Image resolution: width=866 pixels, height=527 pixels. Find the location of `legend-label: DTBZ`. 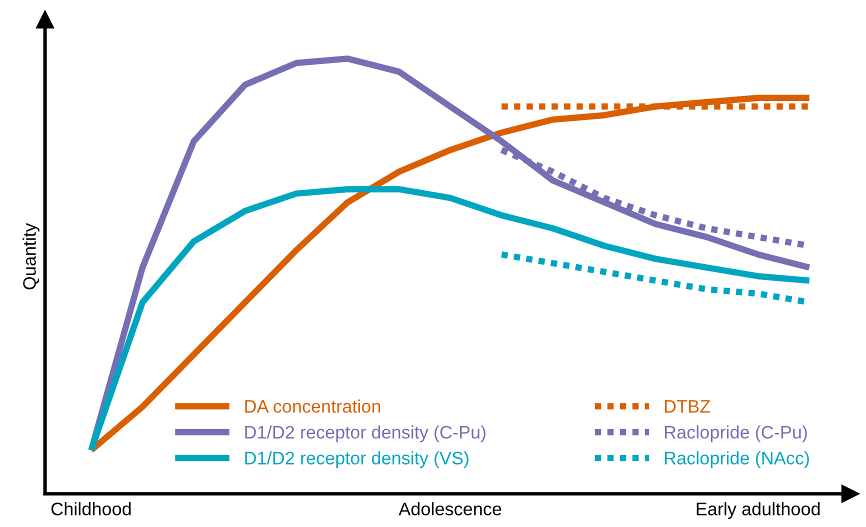

legend-label: DTBZ is located at coordinates (687, 406).